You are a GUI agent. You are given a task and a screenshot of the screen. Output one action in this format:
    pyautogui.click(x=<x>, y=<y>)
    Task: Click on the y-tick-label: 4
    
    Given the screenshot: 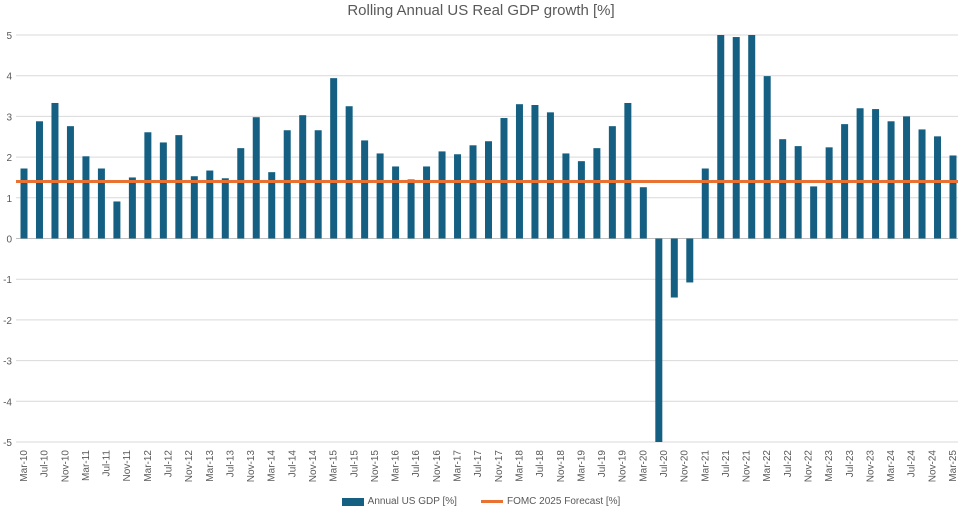 What is the action you would take?
    pyautogui.click(x=9, y=77)
    